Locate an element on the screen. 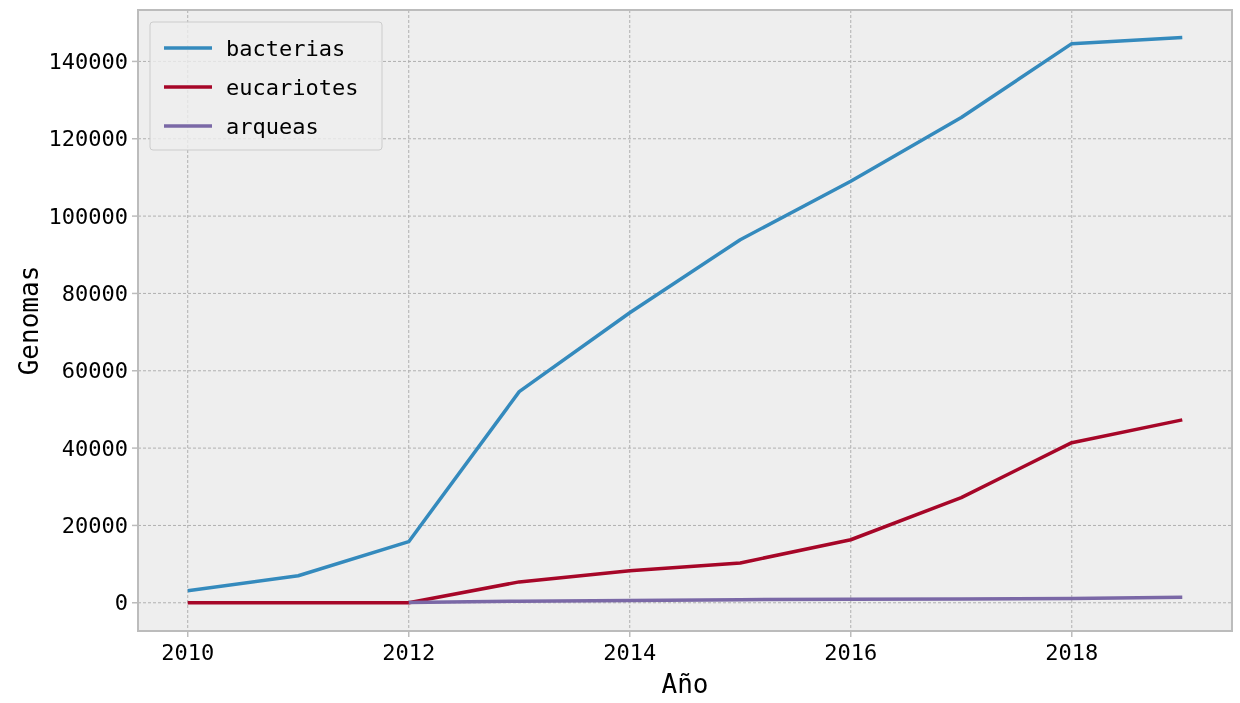 The width and height of the screenshot is (1240, 703). x-tick-label: 2018 is located at coordinates (1072, 652).